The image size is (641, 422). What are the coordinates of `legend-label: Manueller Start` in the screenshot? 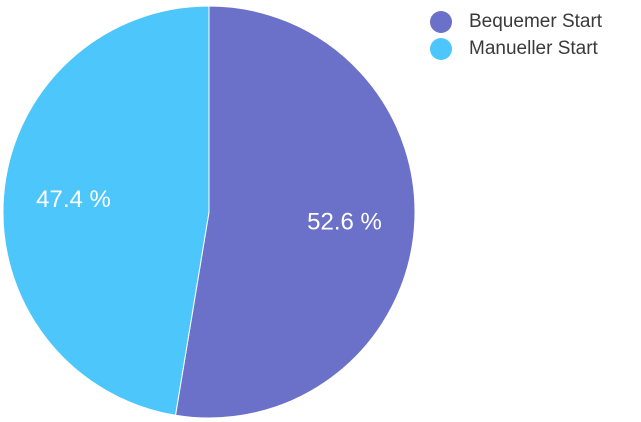 It's located at (533, 48).